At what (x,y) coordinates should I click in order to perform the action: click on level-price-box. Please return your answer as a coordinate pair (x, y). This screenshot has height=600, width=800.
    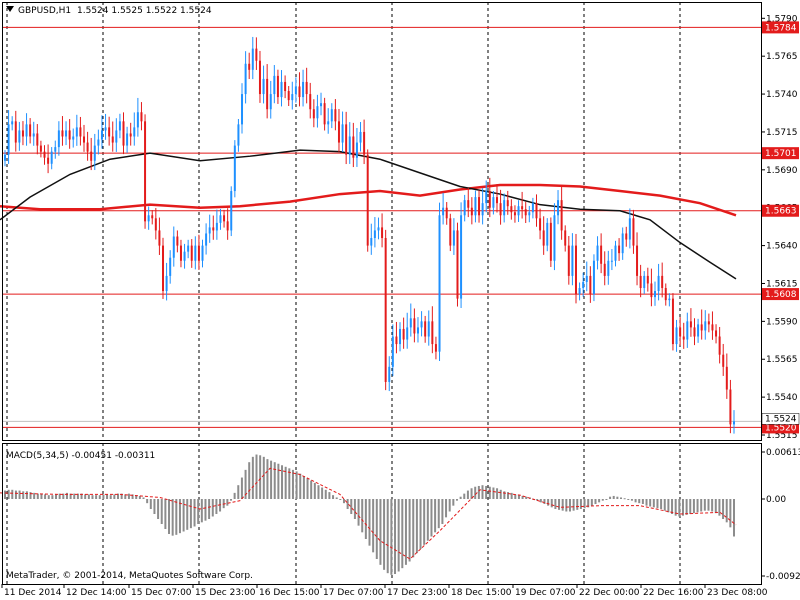
    Looking at the image, I should click on (780, 210).